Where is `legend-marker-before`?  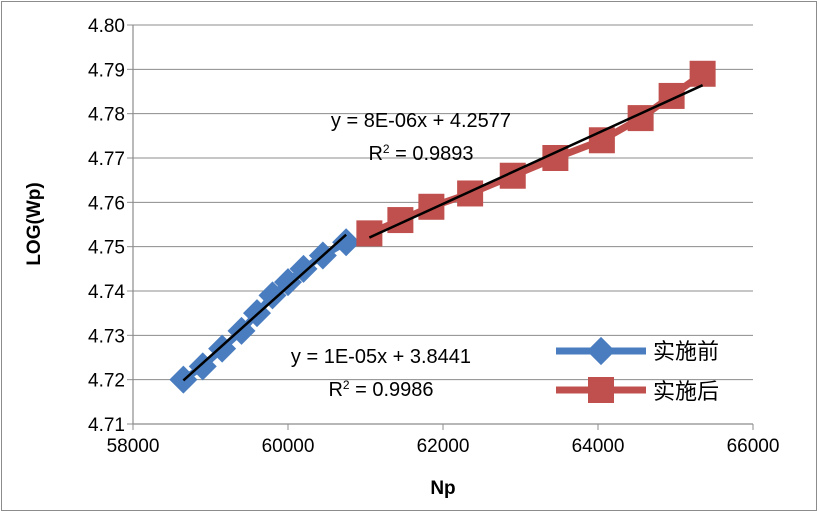
legend-marker-before is located at coordinates (601, 351).